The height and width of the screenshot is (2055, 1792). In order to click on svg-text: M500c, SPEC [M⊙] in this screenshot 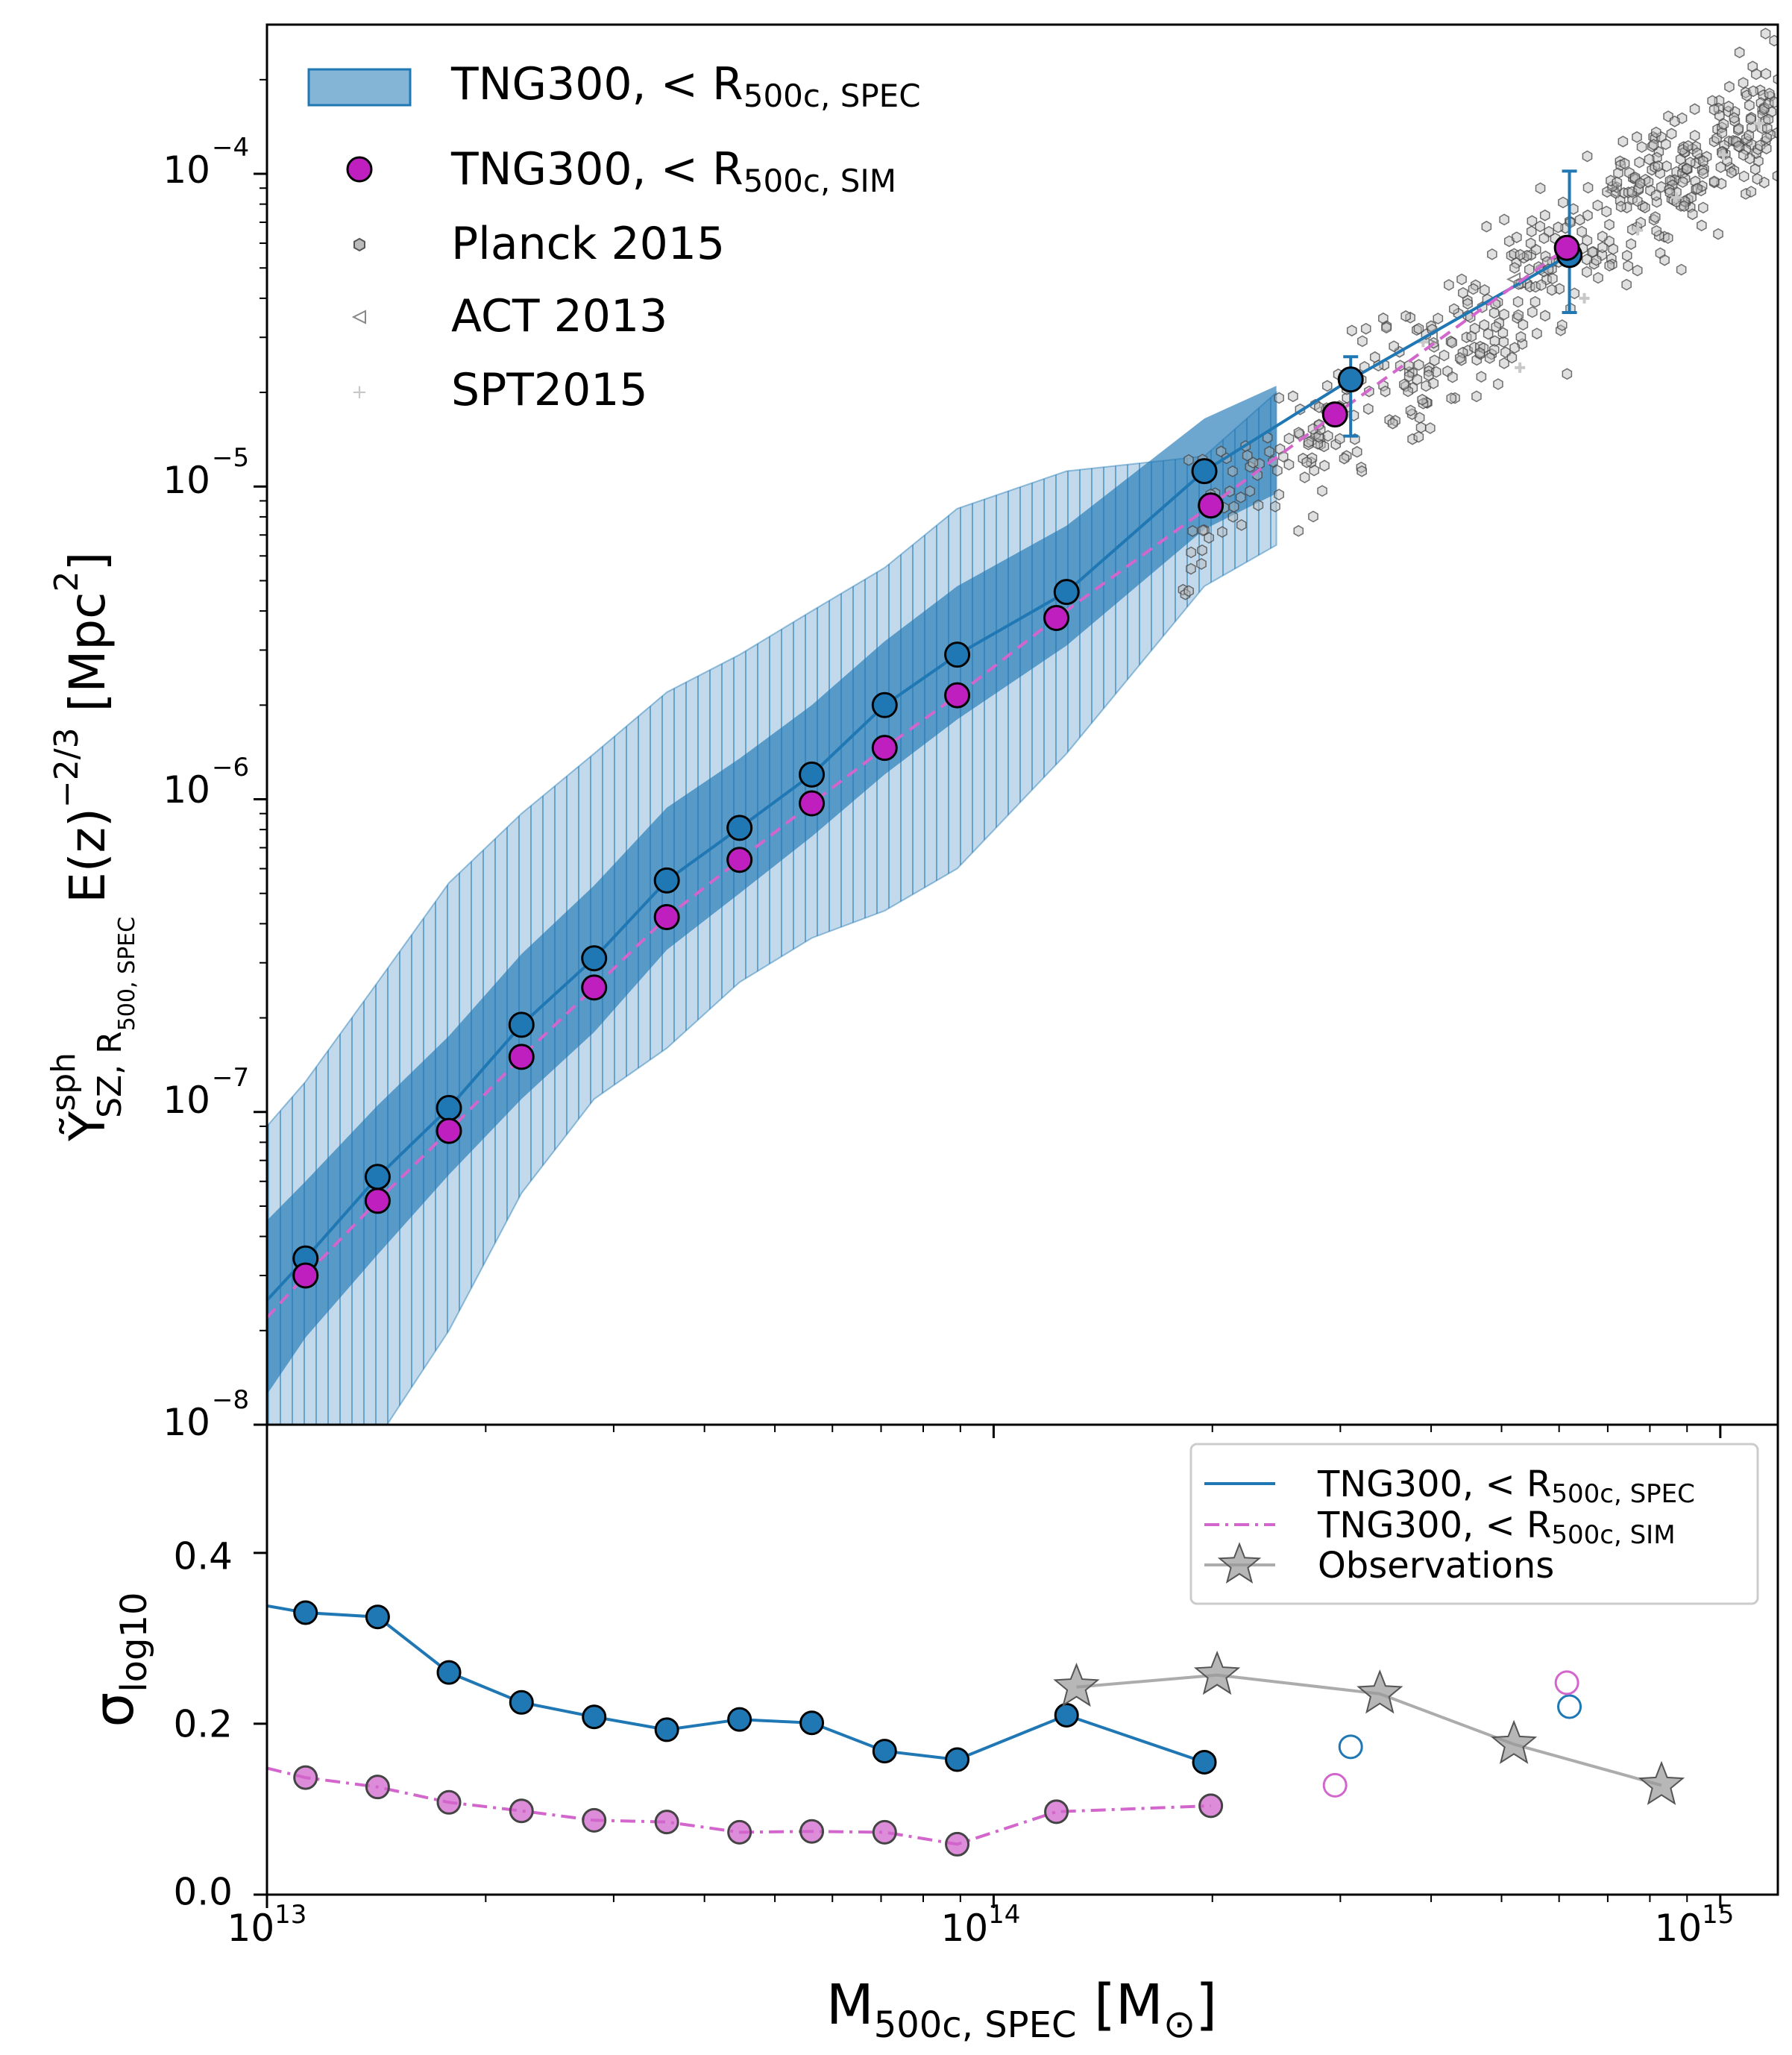, I will do `click(1021, 2010)`.